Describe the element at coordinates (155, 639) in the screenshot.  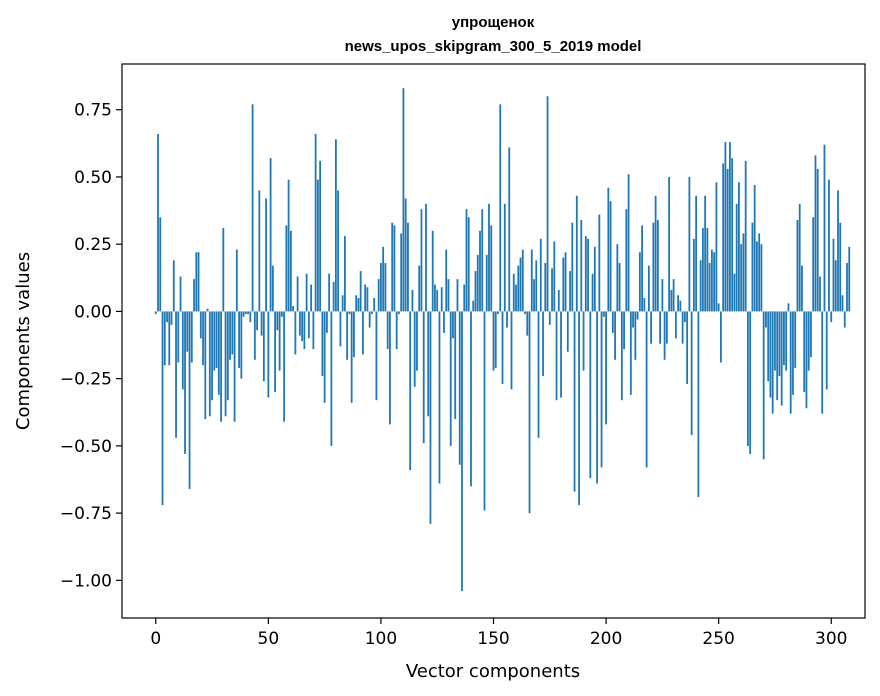
I see `x-tick-label: 0` at that location.